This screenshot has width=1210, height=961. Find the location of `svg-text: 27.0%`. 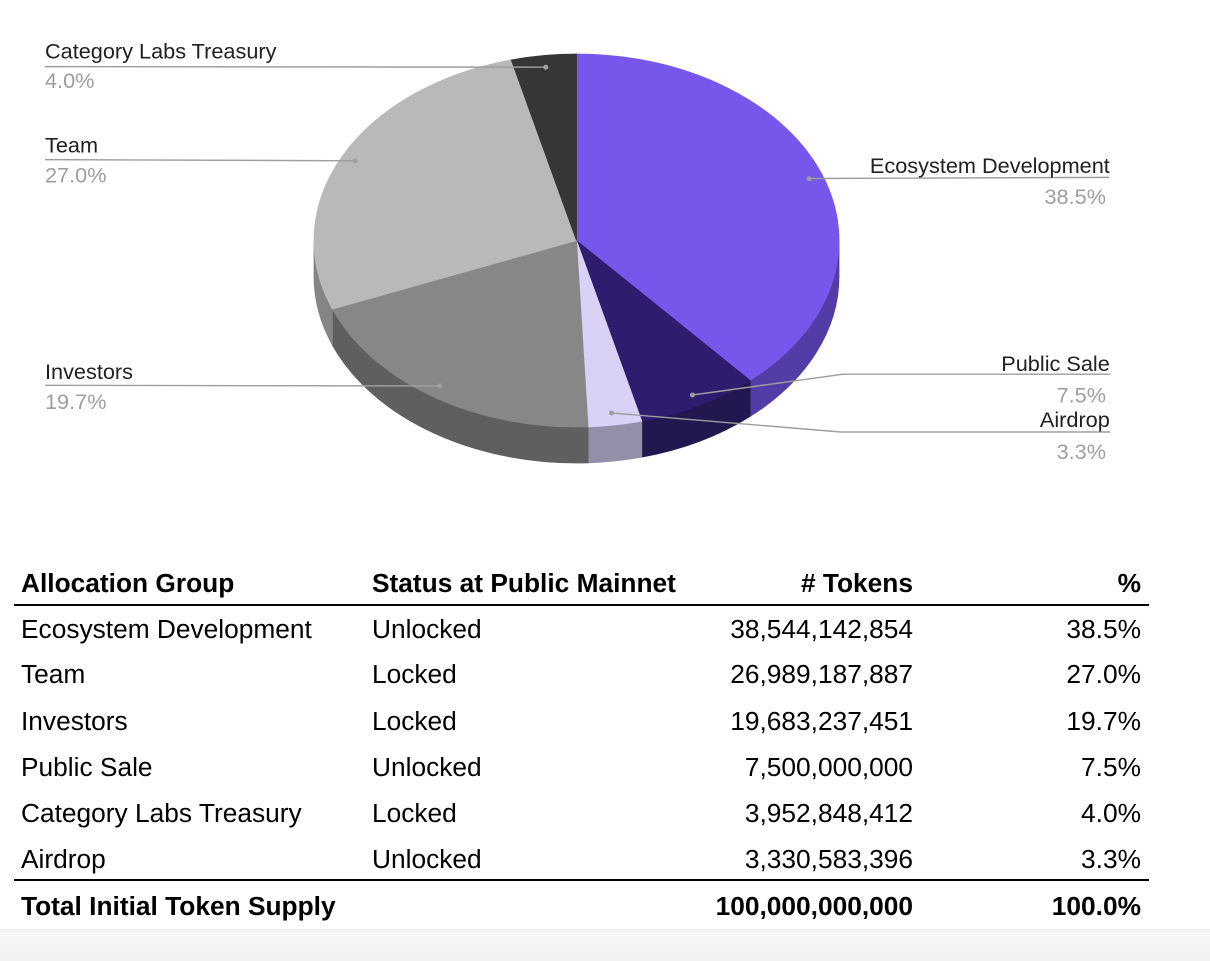

svg-text: 27.0% is located at coordinates (76, 174).